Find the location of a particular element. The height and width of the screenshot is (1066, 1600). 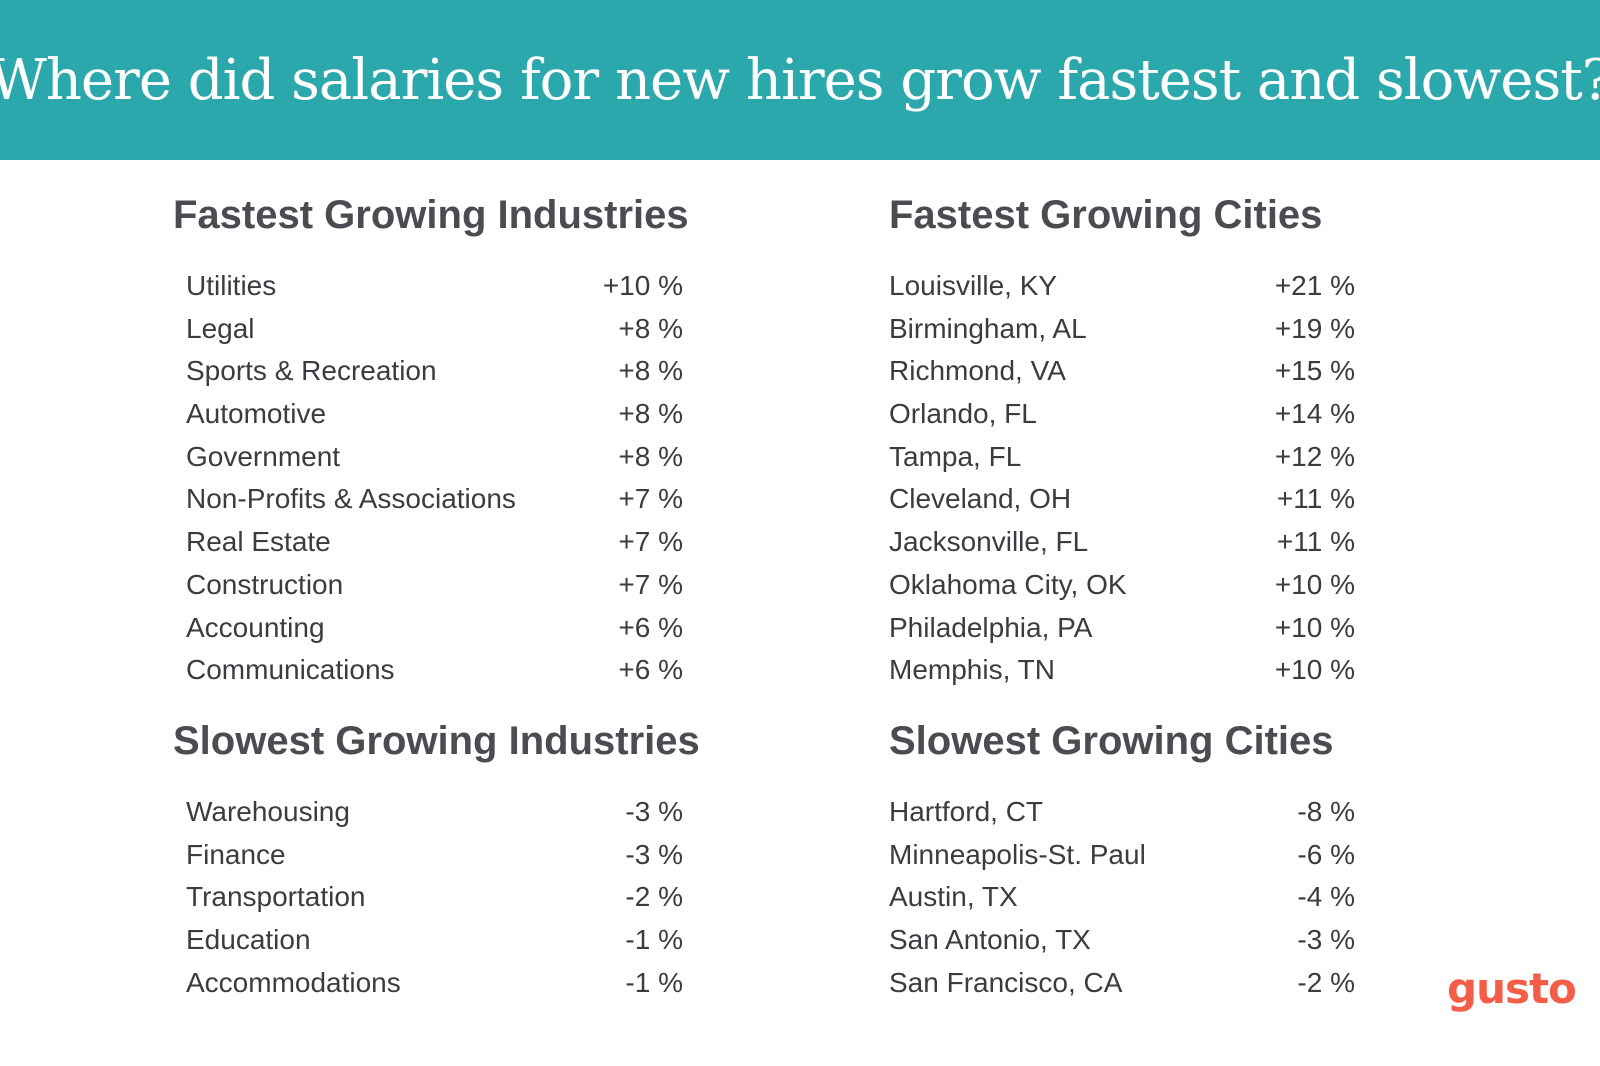

list-item: Non-Profits & Associations +7 % is located at coordinates (434, 499).